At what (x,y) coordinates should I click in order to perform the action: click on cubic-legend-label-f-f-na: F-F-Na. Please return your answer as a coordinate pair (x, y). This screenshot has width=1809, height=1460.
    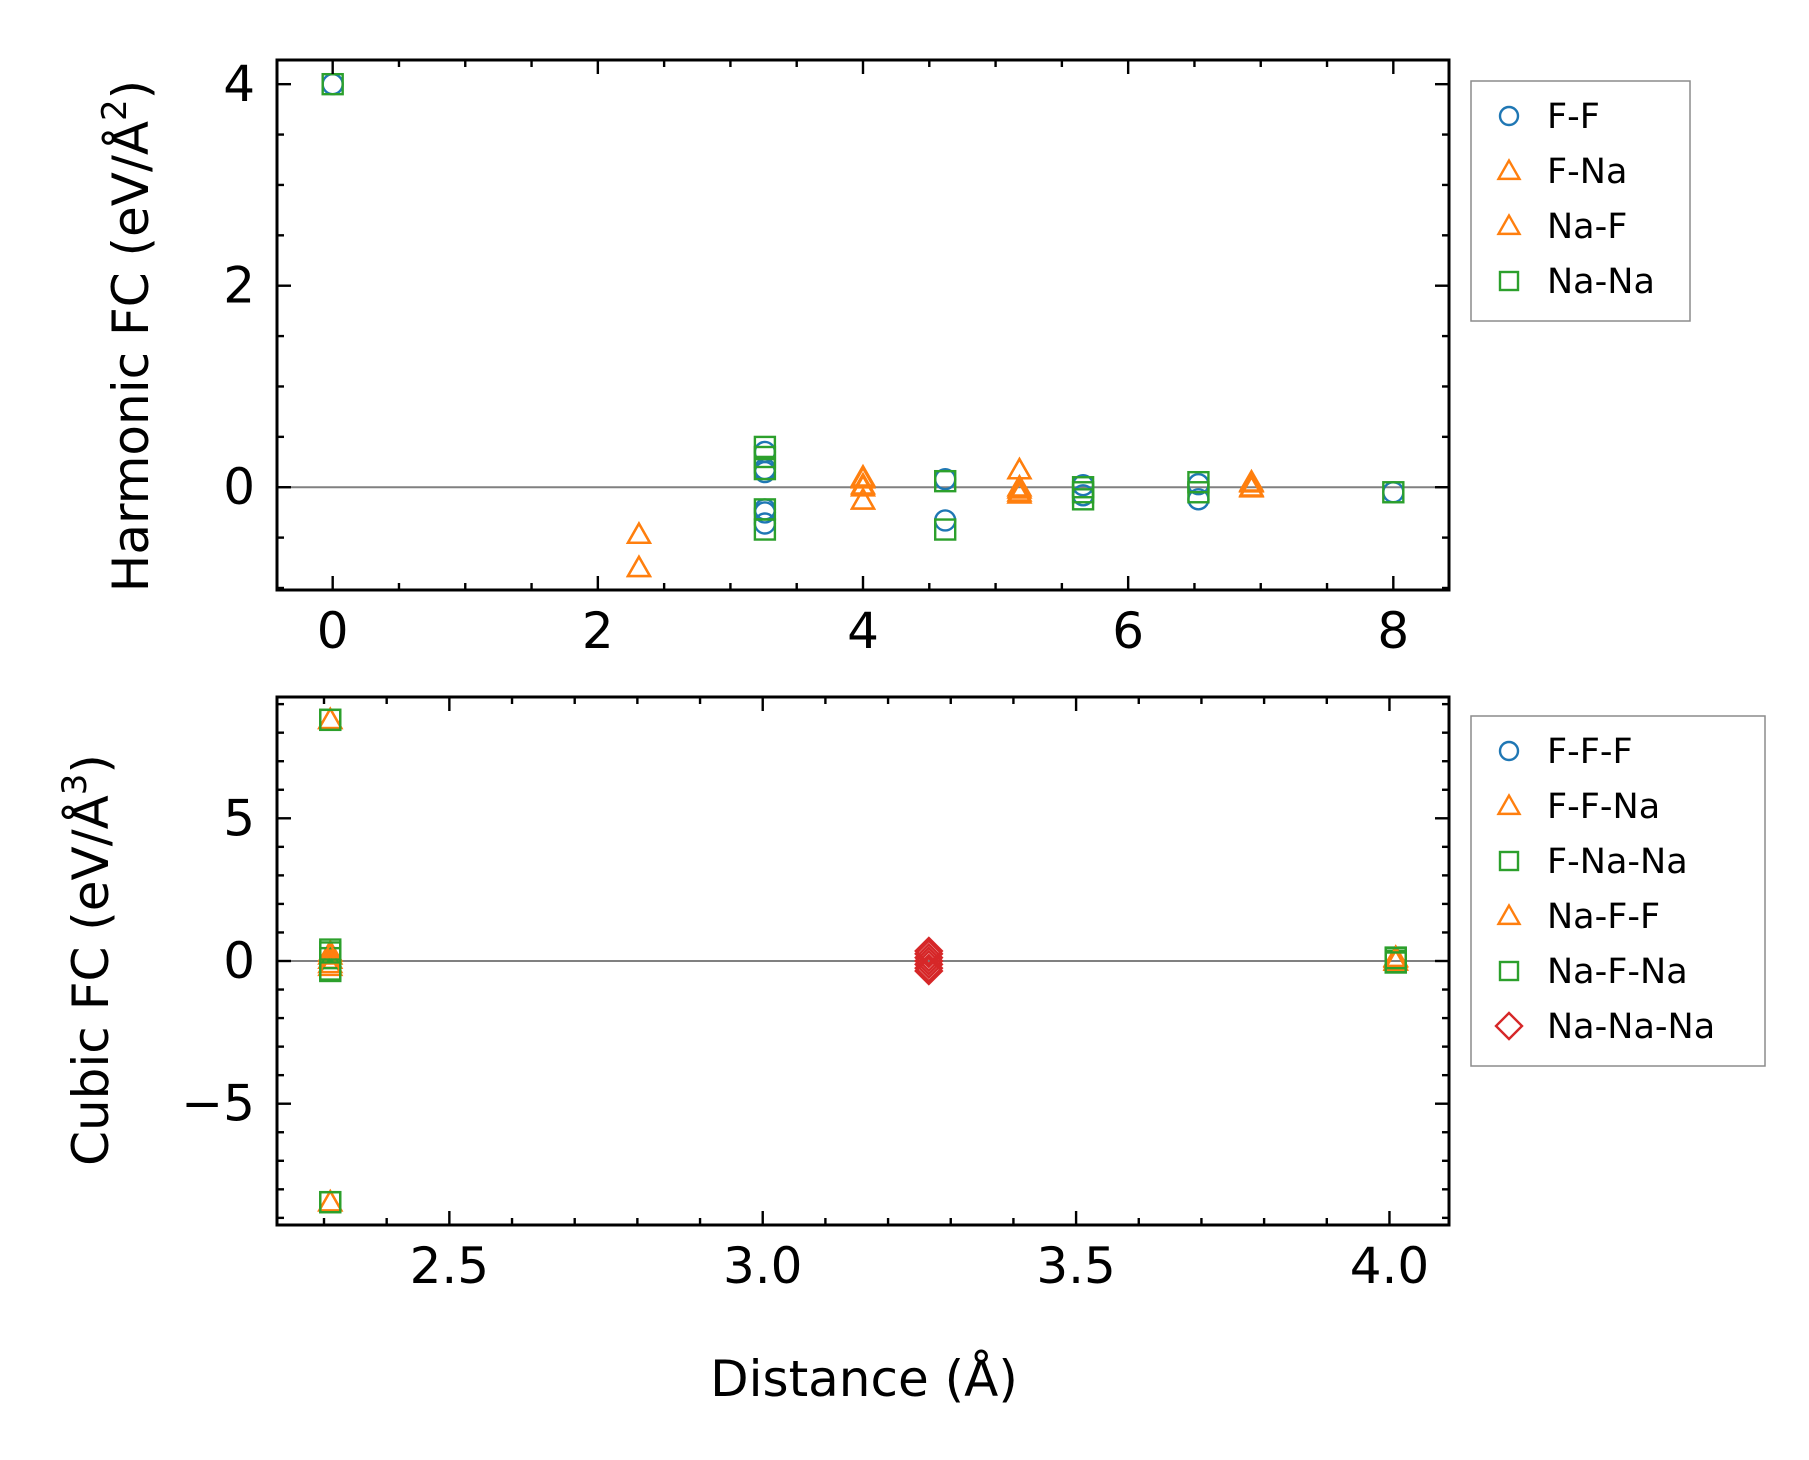
    Looking at the image, I should click on (1603, 807).